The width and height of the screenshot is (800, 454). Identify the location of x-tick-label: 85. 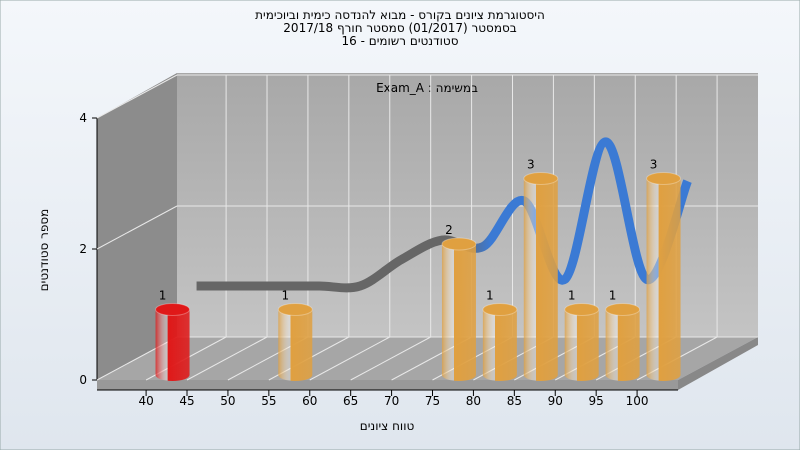
(514, 401).